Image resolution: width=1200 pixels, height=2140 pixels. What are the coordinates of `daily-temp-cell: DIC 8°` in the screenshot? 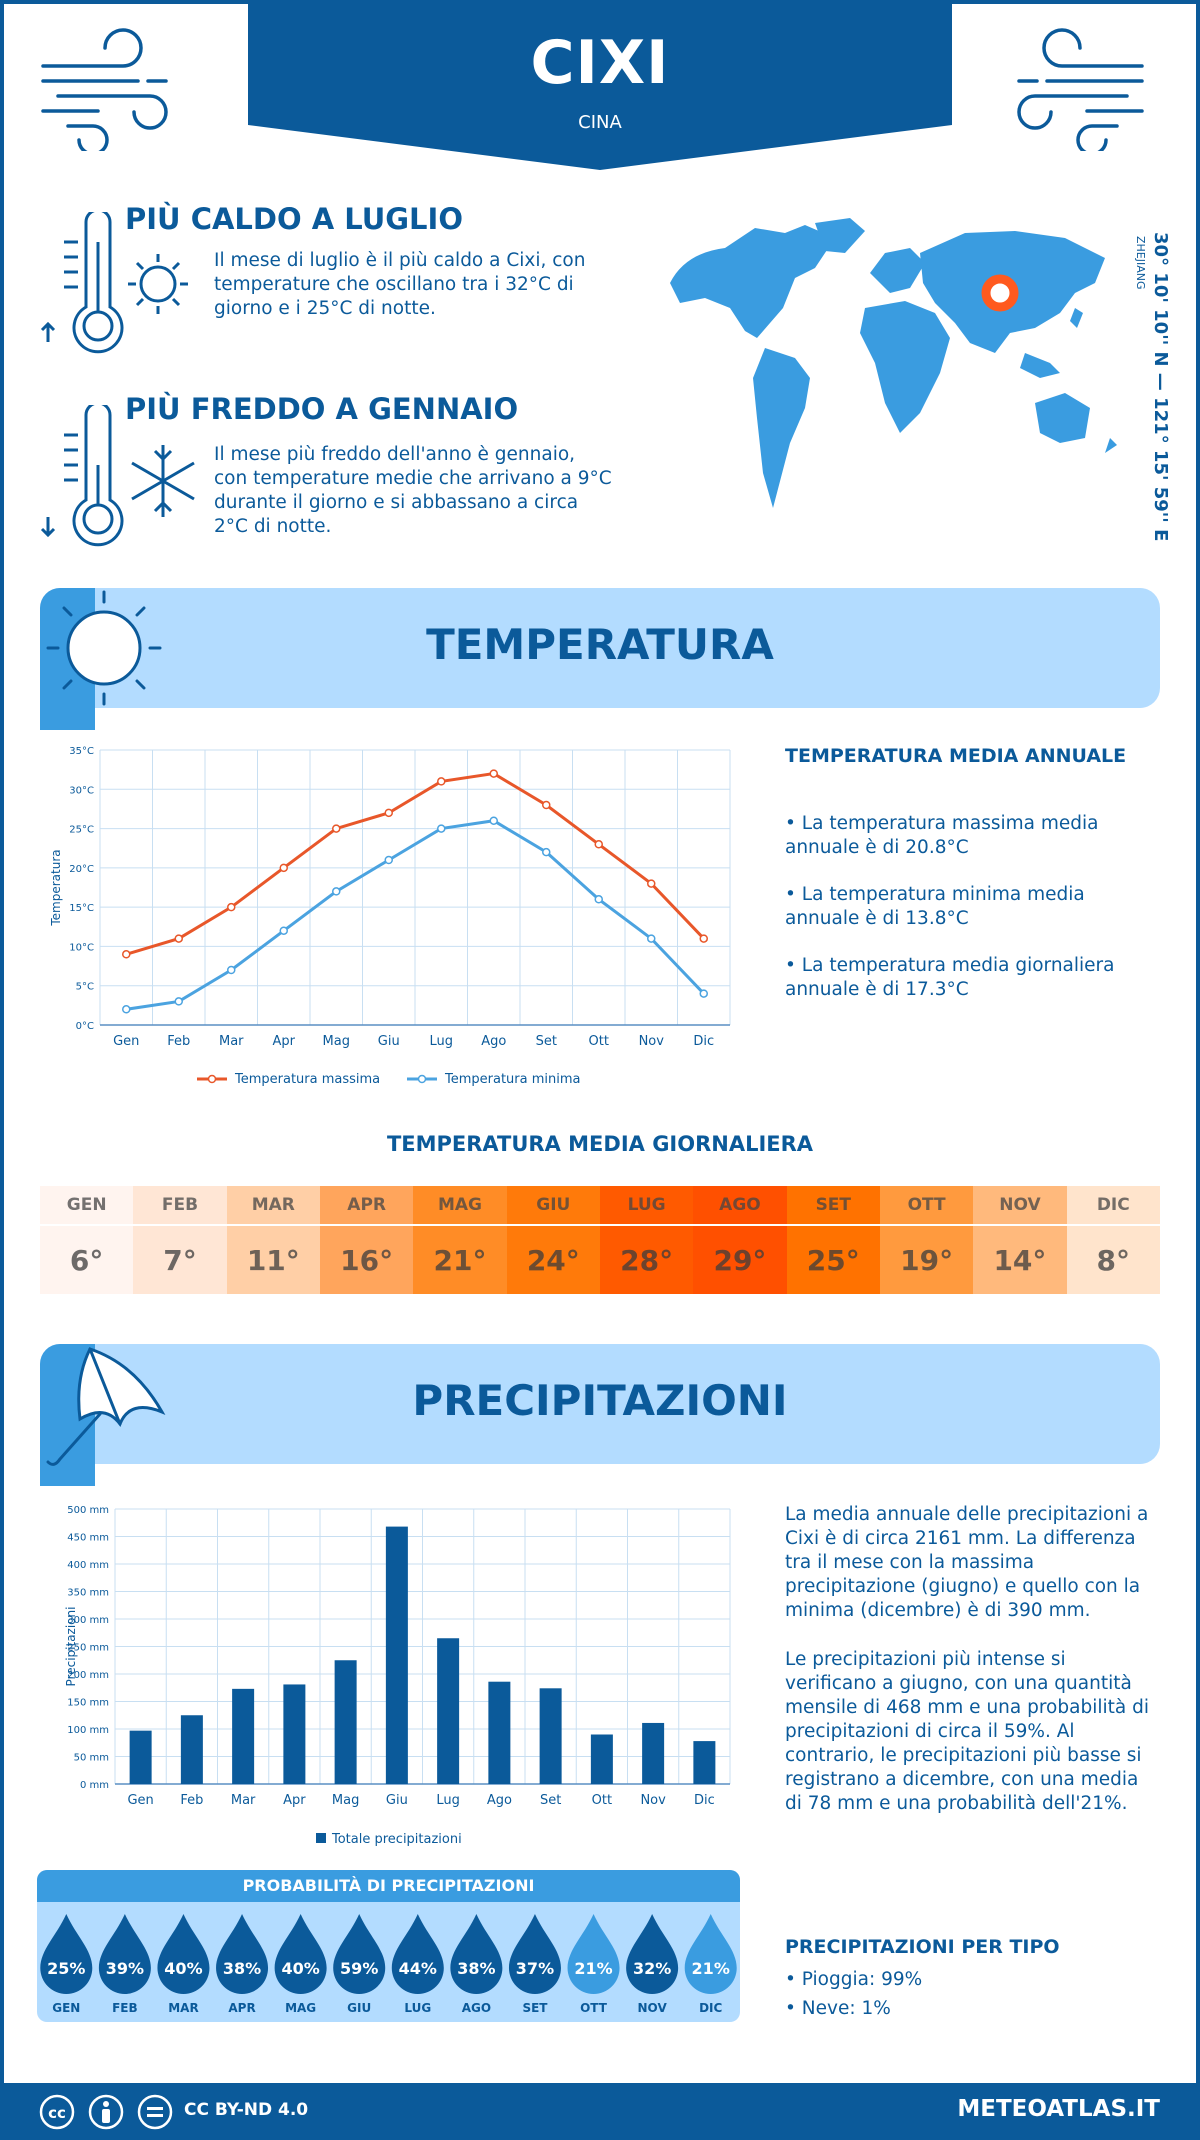 It's located at (1113, 1240).